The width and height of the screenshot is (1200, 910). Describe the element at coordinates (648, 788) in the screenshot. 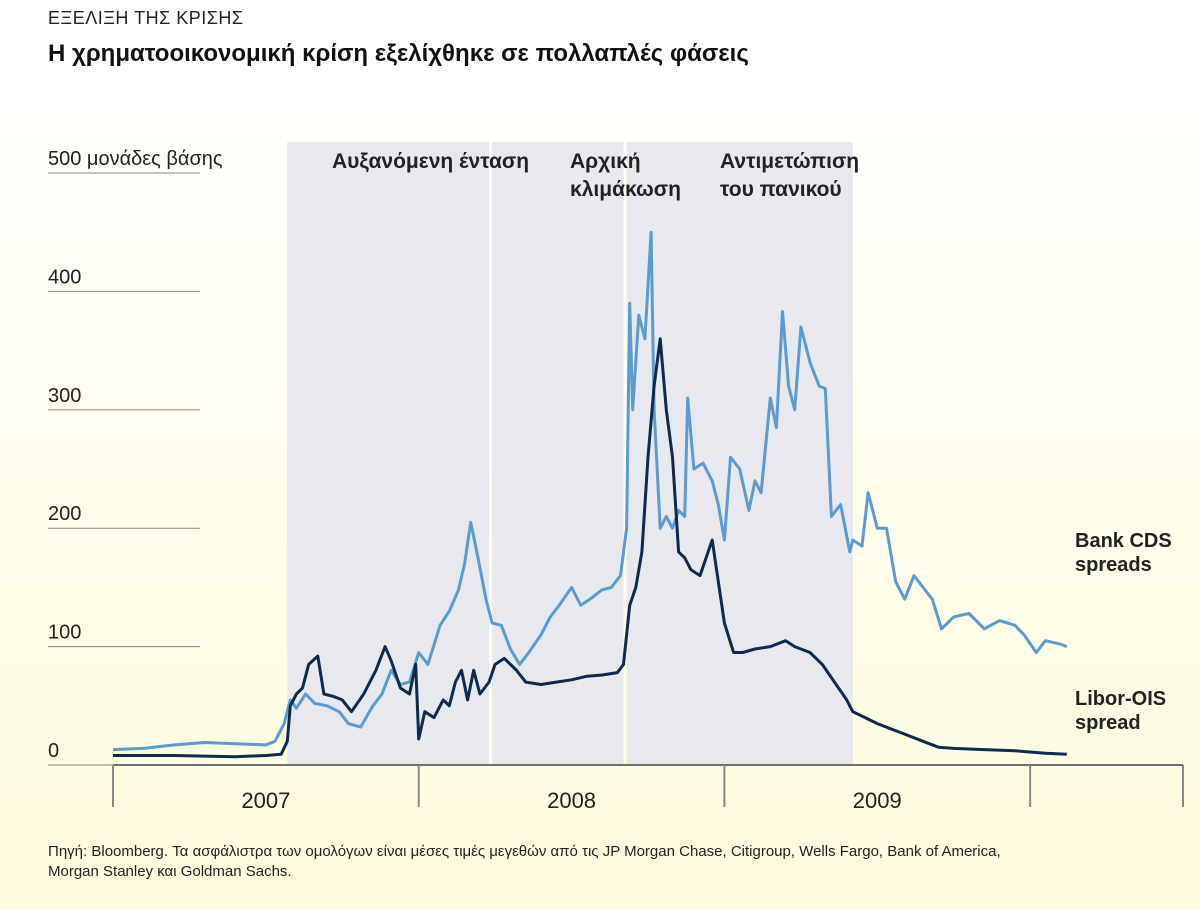

I see `x-axis: 2007 2008 2009` at that location.